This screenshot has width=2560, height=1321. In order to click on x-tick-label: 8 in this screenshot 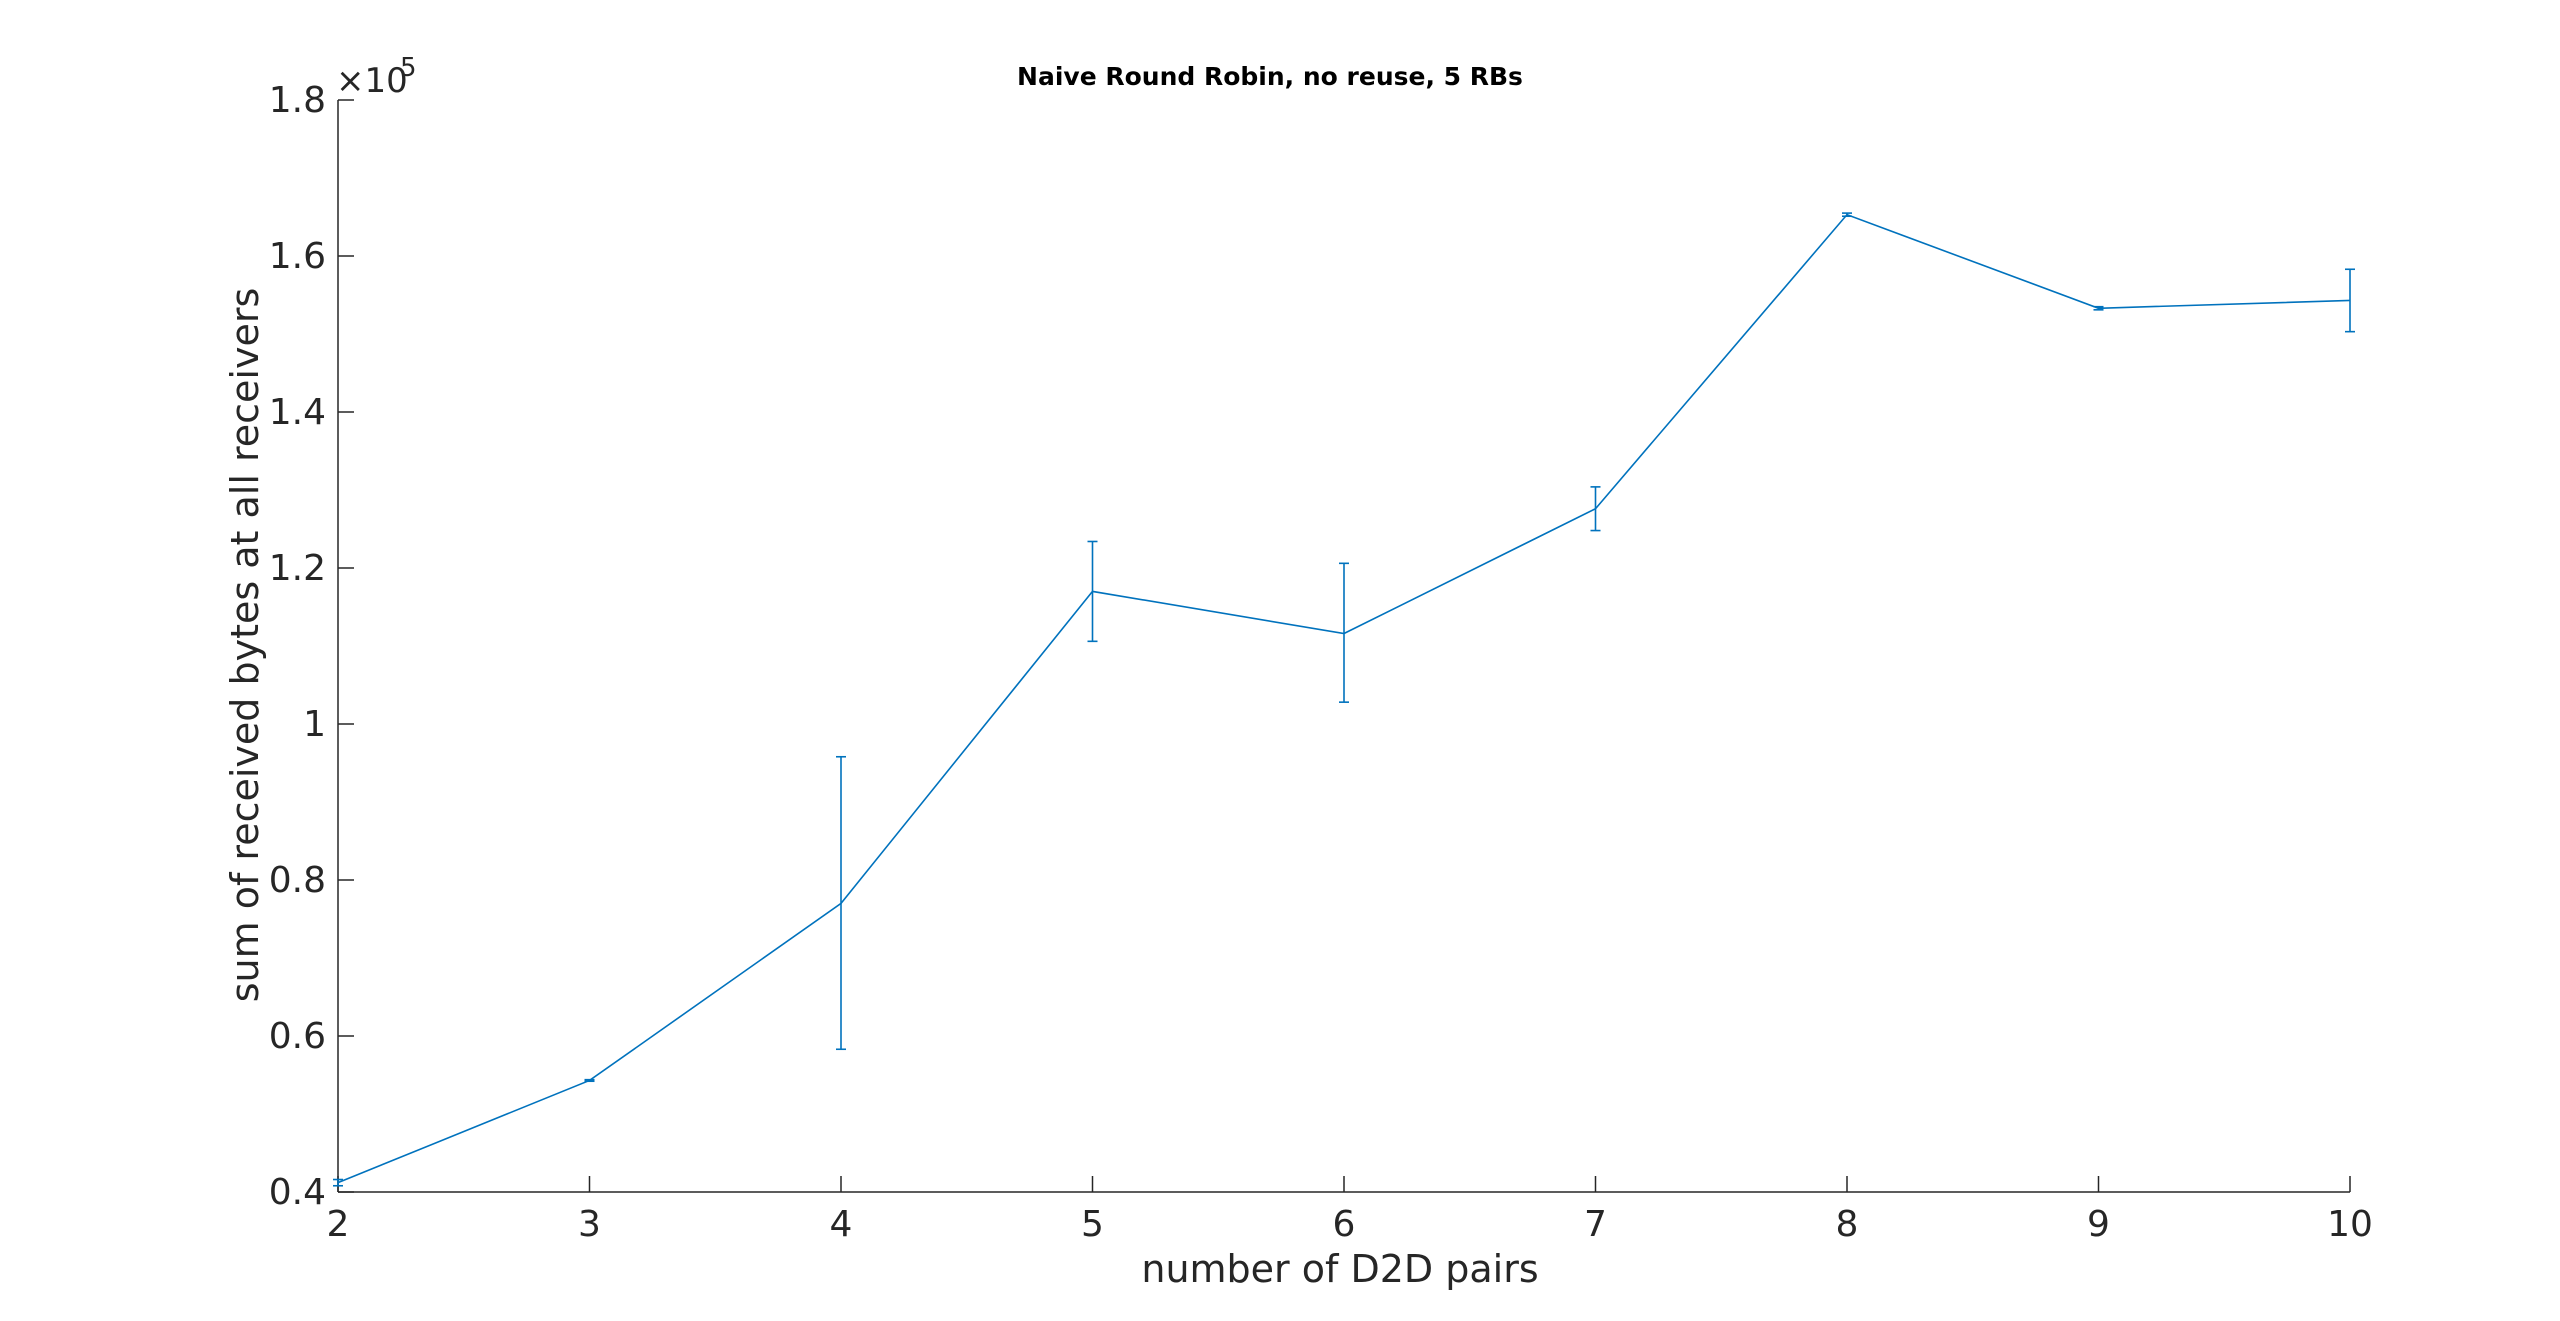, I will do `click(1847, 1224)`.